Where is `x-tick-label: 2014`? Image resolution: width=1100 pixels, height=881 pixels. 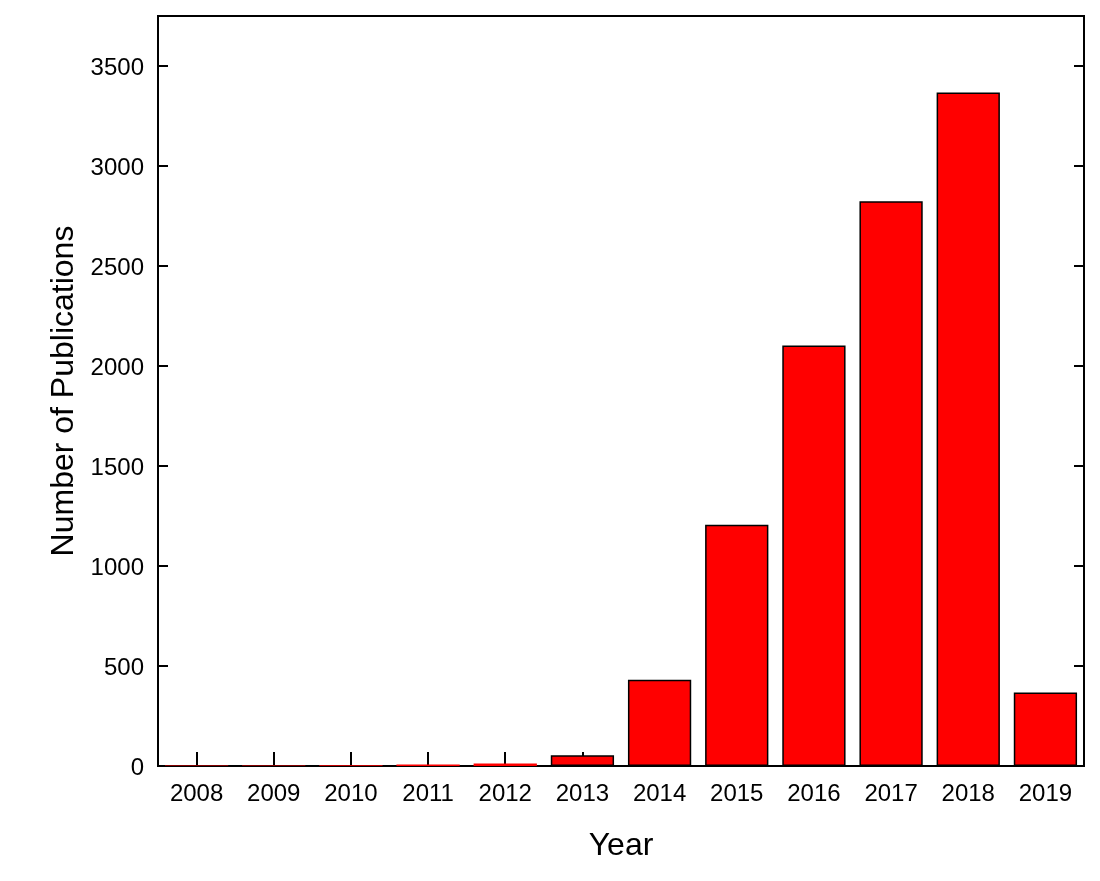 x-tick-label: 2014 is located at coordinates (659, 792).